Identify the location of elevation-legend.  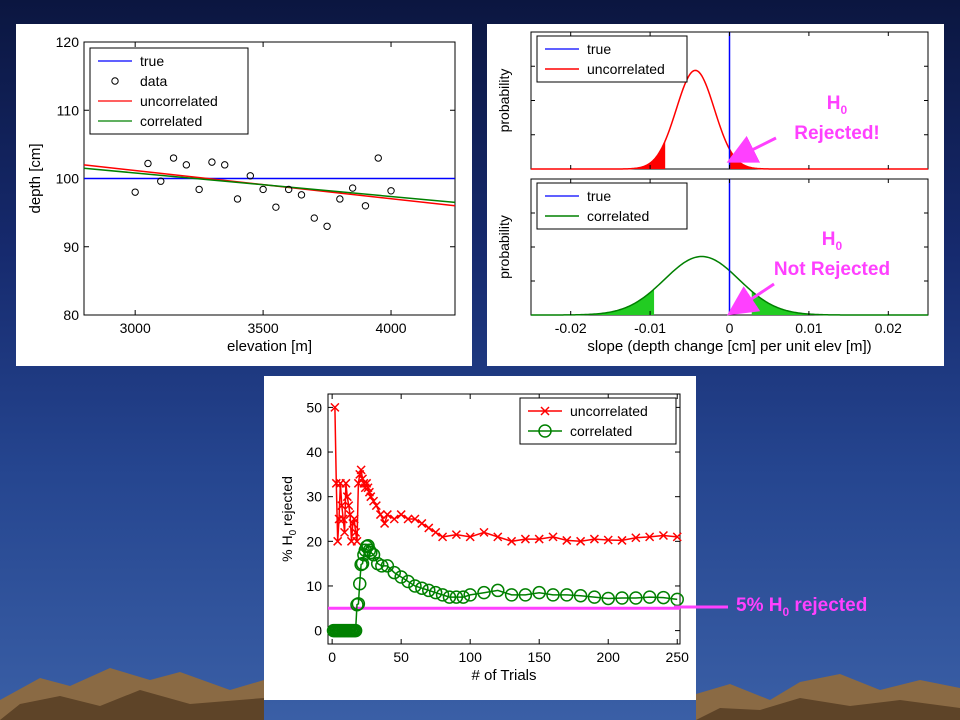
(169, 91).